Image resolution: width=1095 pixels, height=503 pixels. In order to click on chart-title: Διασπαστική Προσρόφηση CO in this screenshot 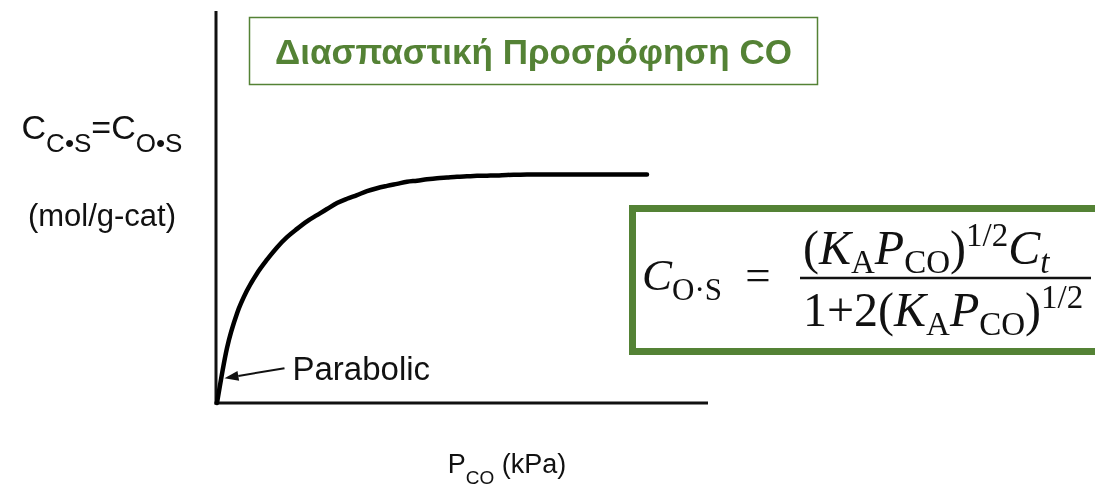, I will do `click(533, 51)`.